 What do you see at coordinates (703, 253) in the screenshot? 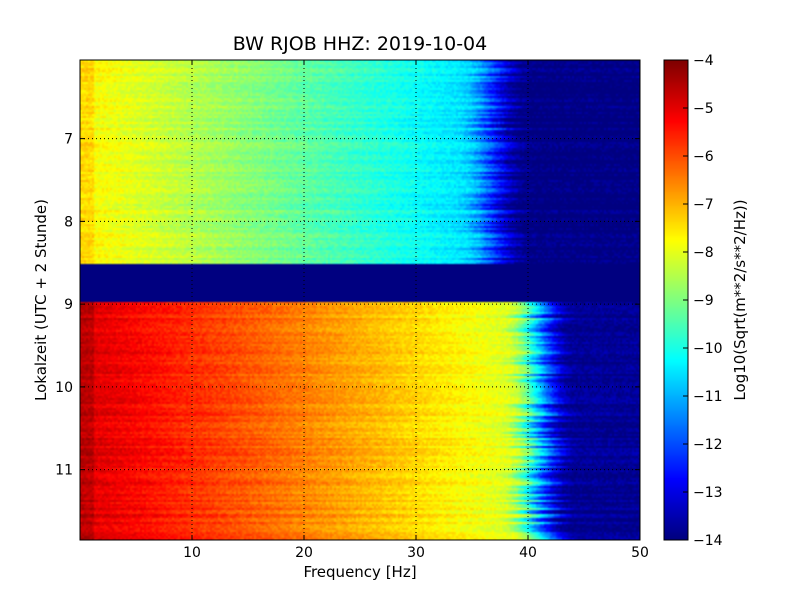
I see `colorbar-tick-label: −8` at bounding box center [703, 253].